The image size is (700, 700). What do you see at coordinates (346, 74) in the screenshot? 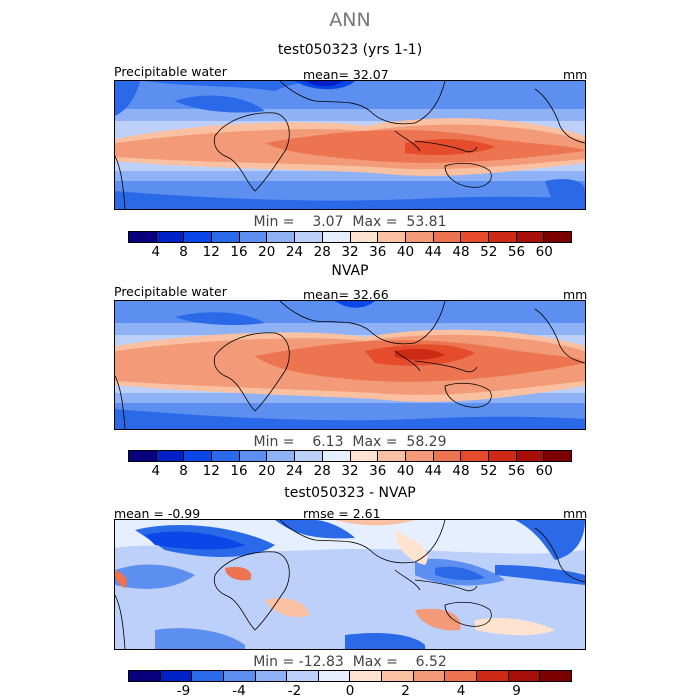
I see `panel-1-mean-label: mean= 32.07` at bounding box center [346, 74].